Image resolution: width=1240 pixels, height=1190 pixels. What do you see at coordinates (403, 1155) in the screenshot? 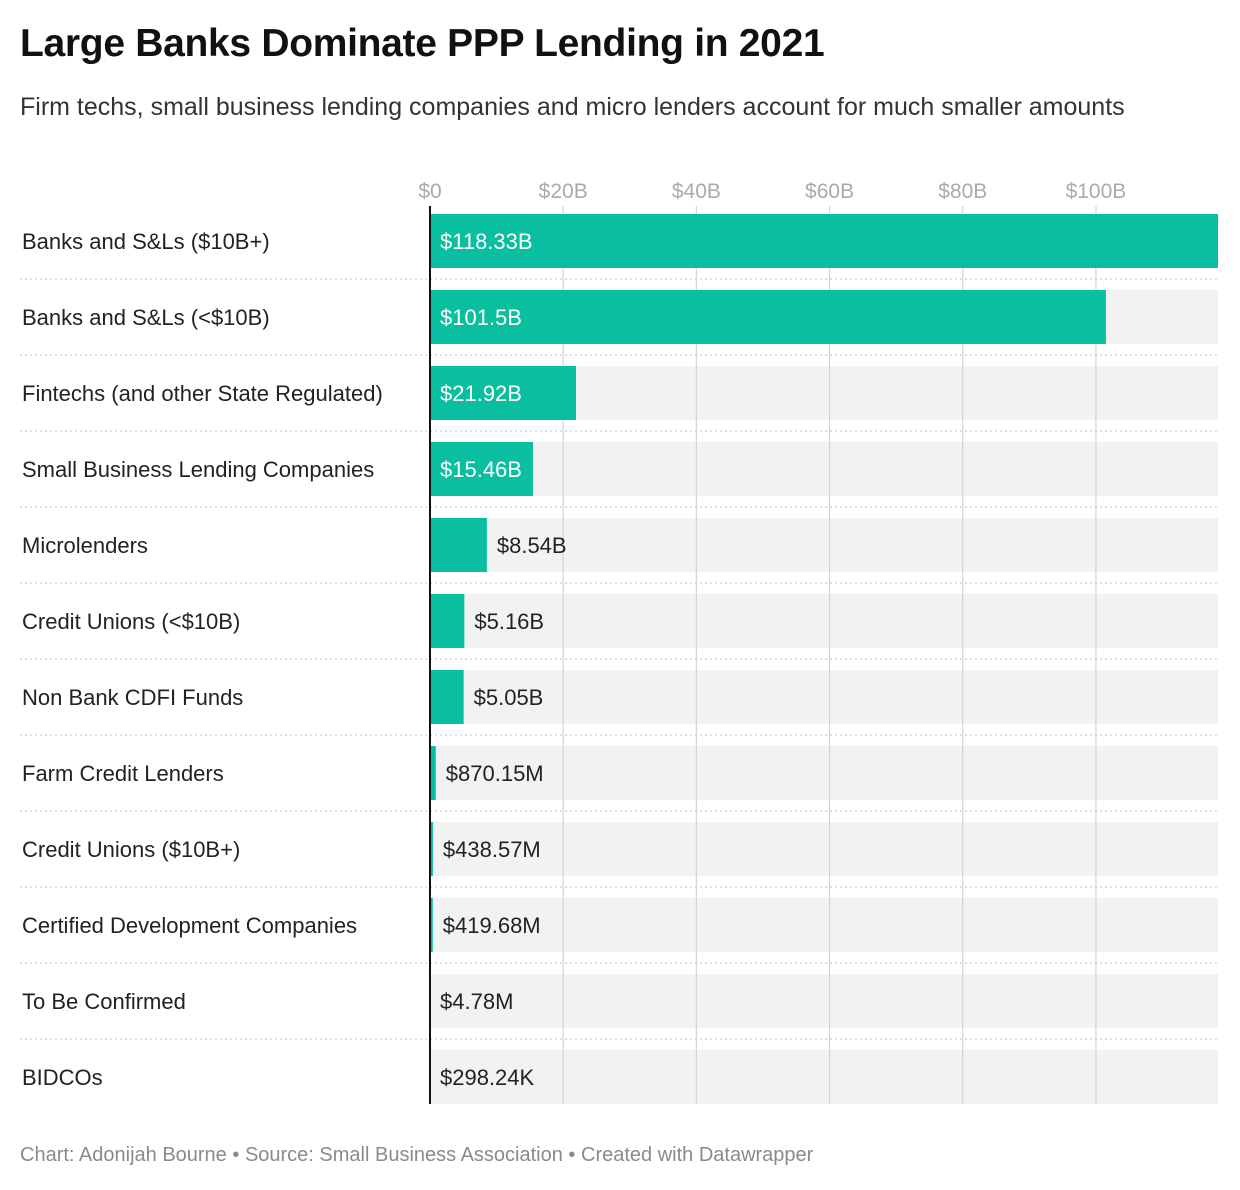
I see `footer-source: Source: Small Business Association` at bounding box center [403, 1155].